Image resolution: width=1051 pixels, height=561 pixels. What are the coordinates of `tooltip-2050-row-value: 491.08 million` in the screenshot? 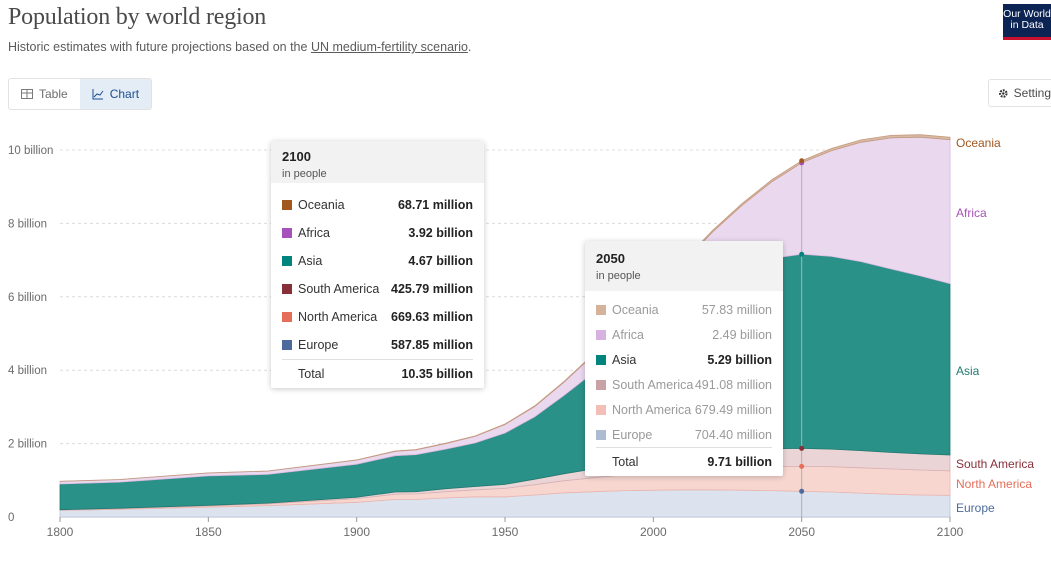 It's located at (733, 384).